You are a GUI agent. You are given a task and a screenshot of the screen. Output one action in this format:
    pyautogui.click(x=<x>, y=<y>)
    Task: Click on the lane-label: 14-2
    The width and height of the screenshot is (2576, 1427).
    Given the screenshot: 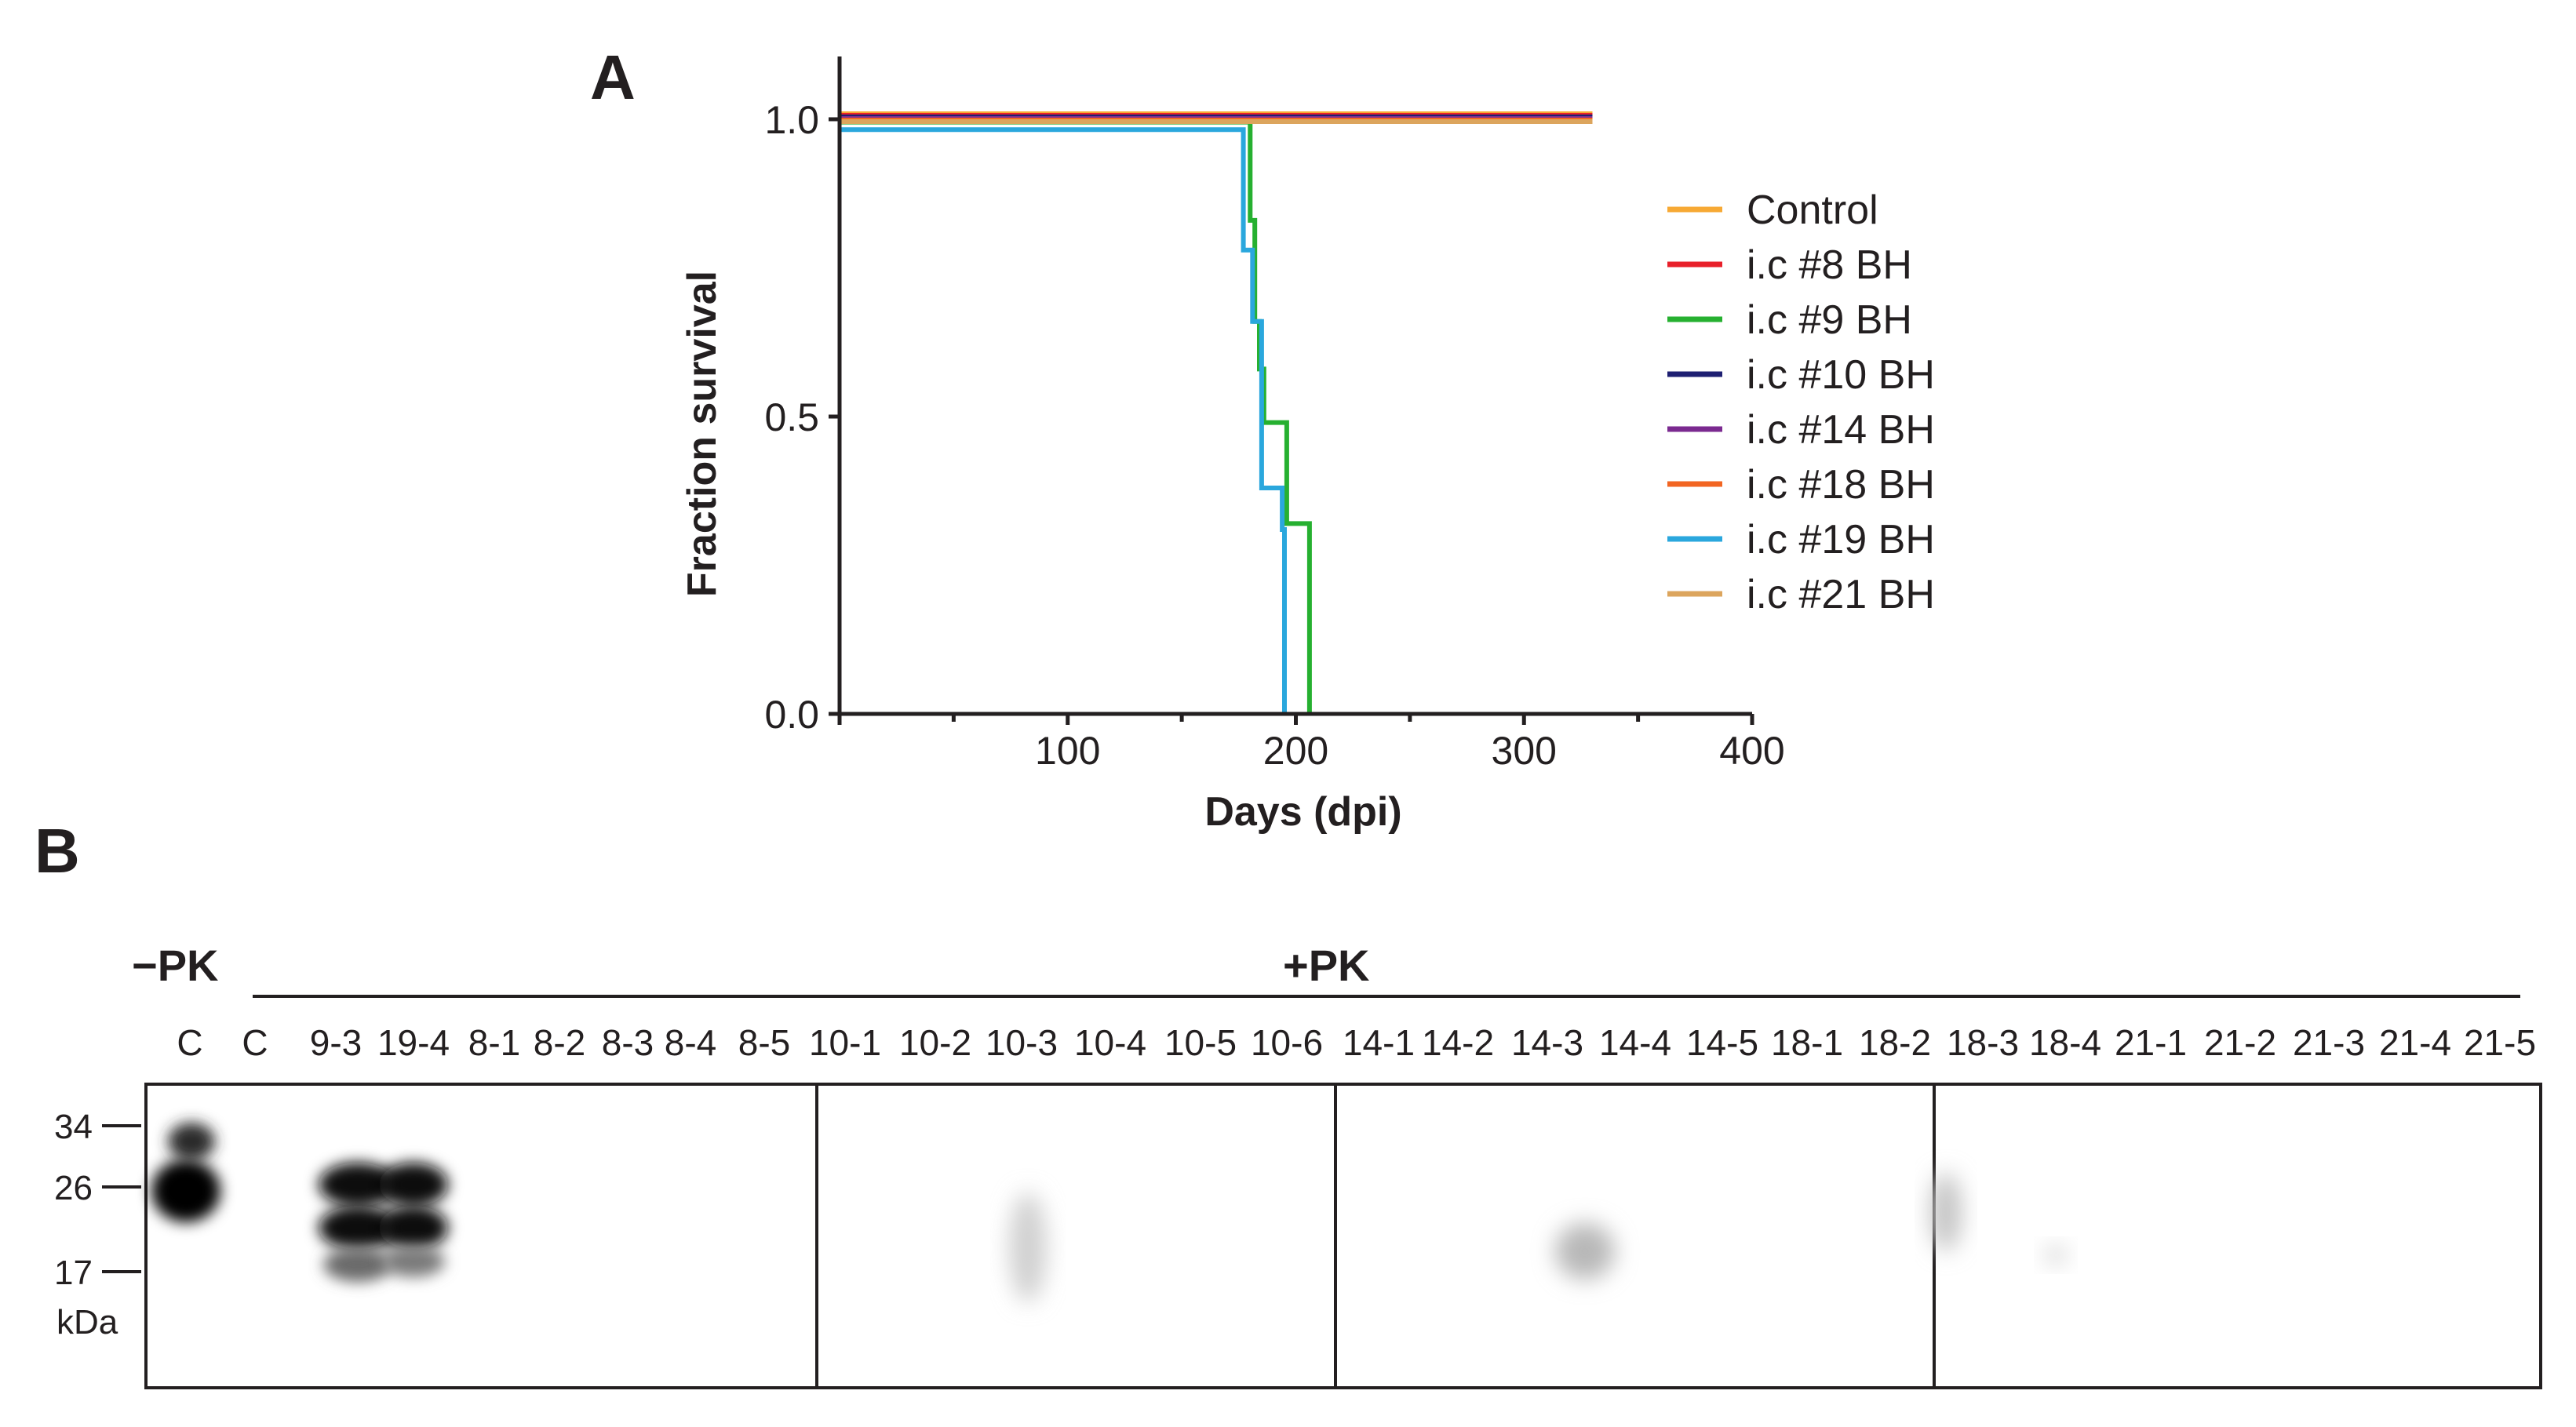 What is the action you would take?
    pyautogui.click(x=1458, y=1043)
    